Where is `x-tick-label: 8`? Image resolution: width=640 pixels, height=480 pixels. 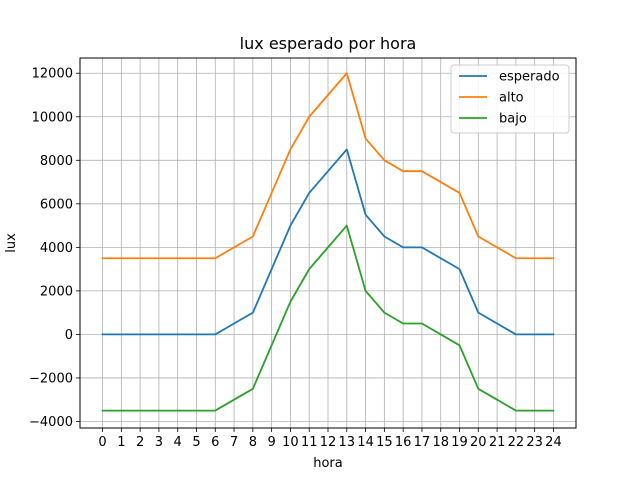 x-tick-label: 8 is located at coordinates (253, 442).